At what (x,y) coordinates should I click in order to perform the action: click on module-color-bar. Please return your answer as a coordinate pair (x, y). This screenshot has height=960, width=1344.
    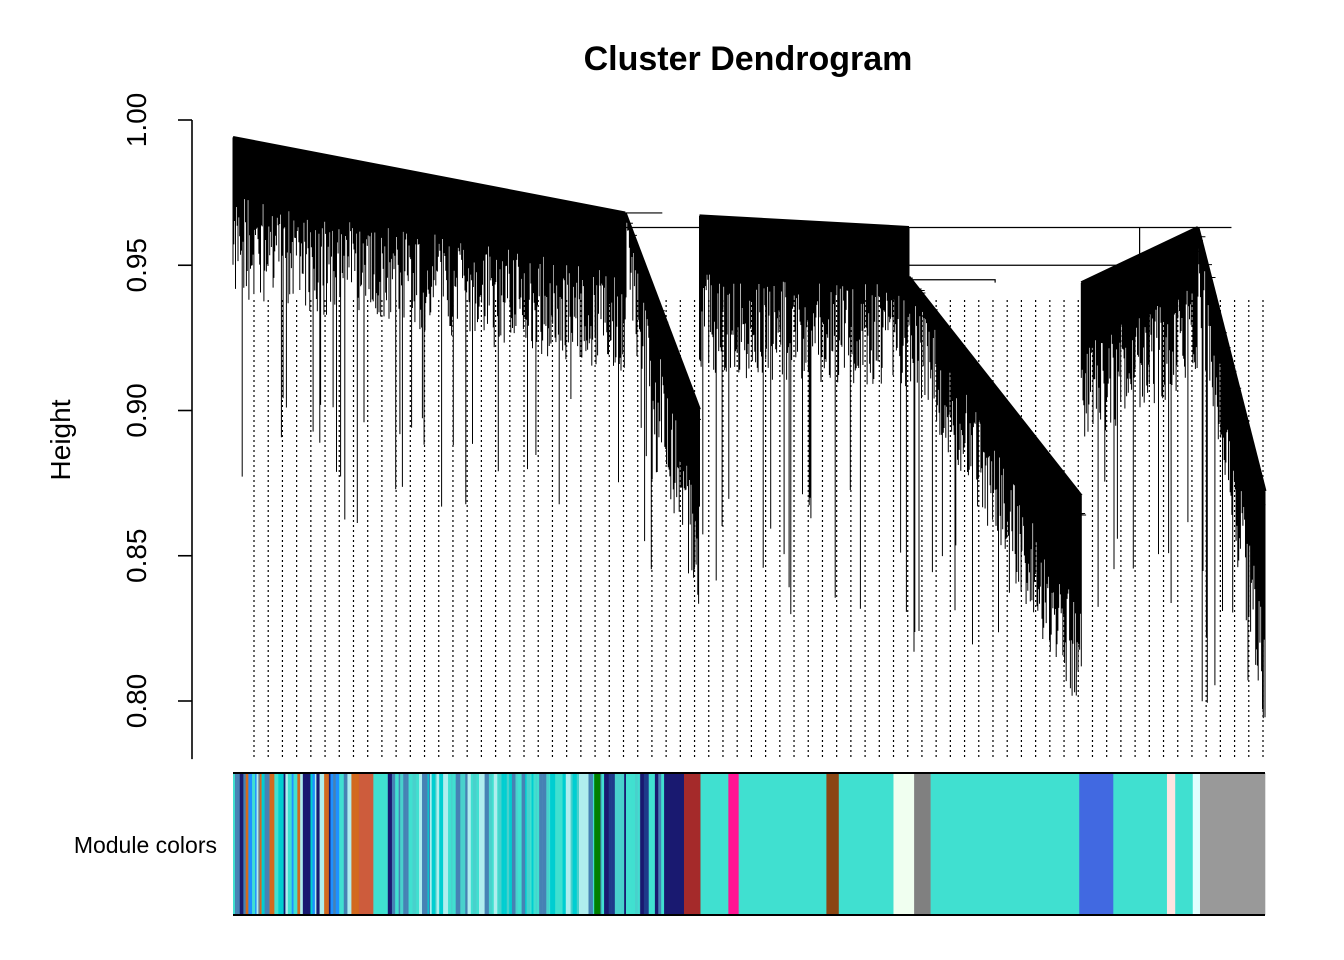
    Looking at the image, I should click on (749, 844).